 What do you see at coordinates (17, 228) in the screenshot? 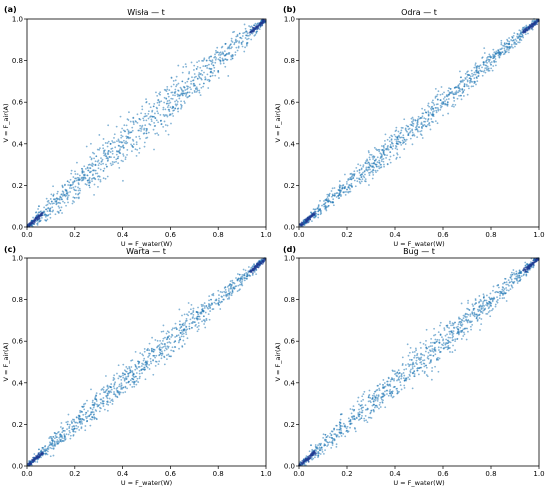
I see `y-tick-label: 0.0` at bounding box center [17, 228].